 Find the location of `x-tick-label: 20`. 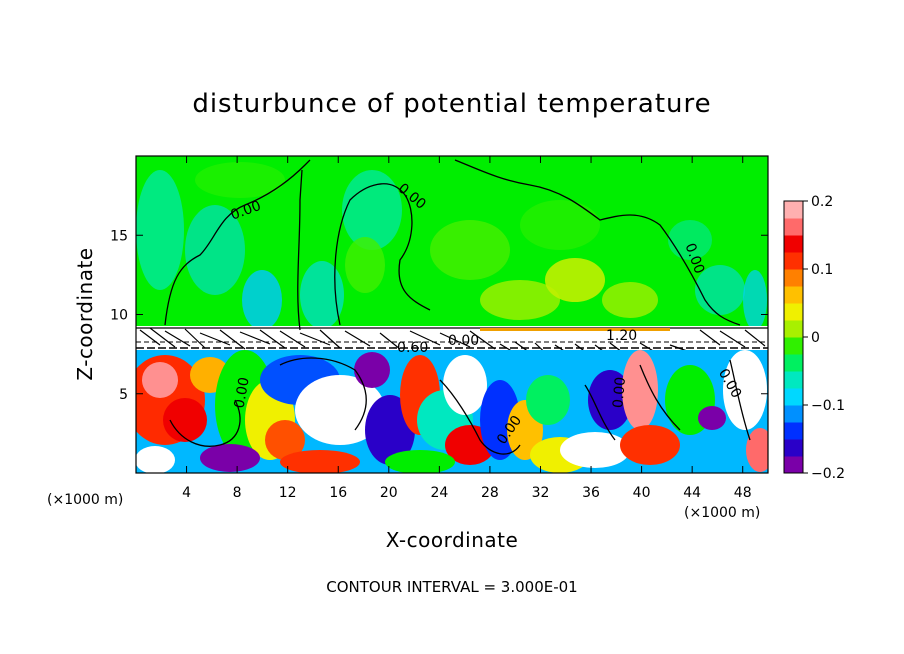

x-tick-label: 20 is located at coordinates (389, 493).